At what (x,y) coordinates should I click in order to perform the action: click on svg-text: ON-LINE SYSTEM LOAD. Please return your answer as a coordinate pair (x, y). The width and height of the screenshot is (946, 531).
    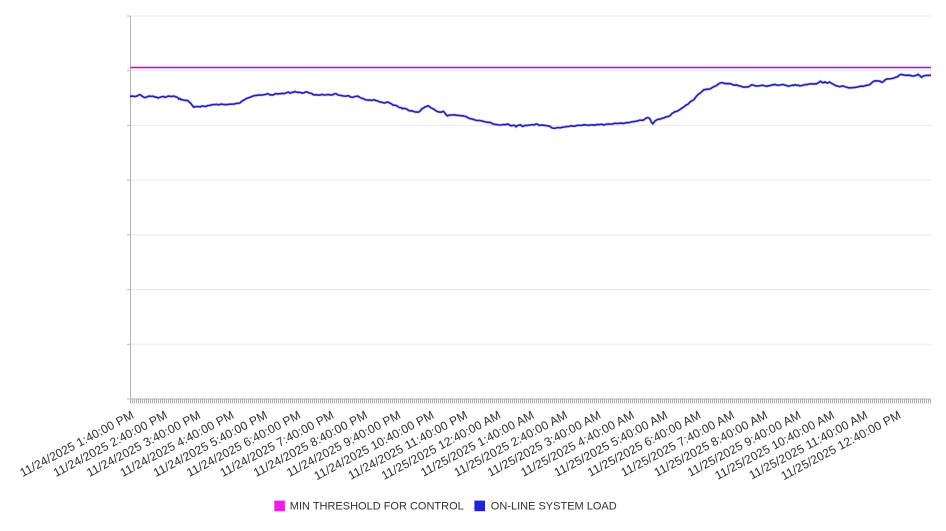
    Looking at the image, I should click on (554, 507).